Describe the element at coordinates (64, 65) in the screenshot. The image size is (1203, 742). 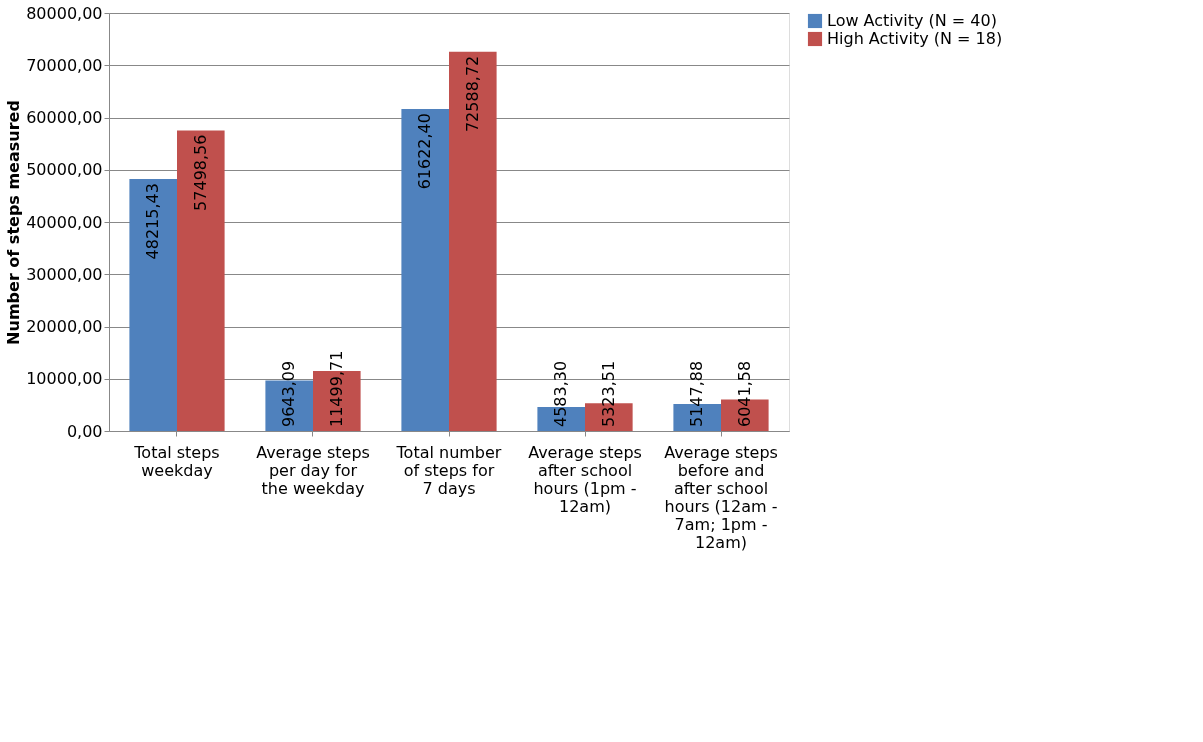
I see `y-tick-label: 70000,00` at that location.